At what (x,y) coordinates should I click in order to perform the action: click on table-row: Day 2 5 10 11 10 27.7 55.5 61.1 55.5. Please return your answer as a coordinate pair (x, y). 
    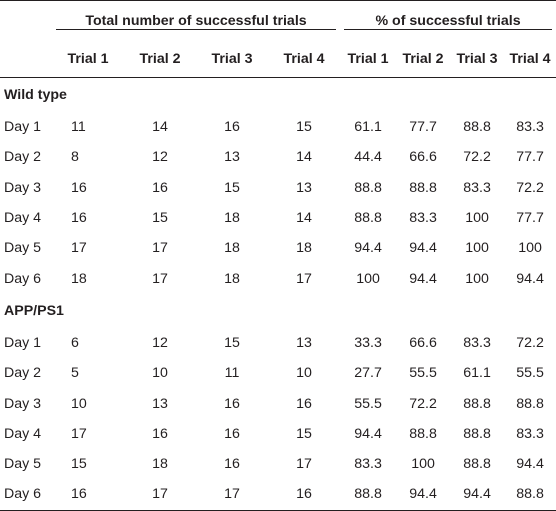
    Looking at the image, I should click on (278, 373).